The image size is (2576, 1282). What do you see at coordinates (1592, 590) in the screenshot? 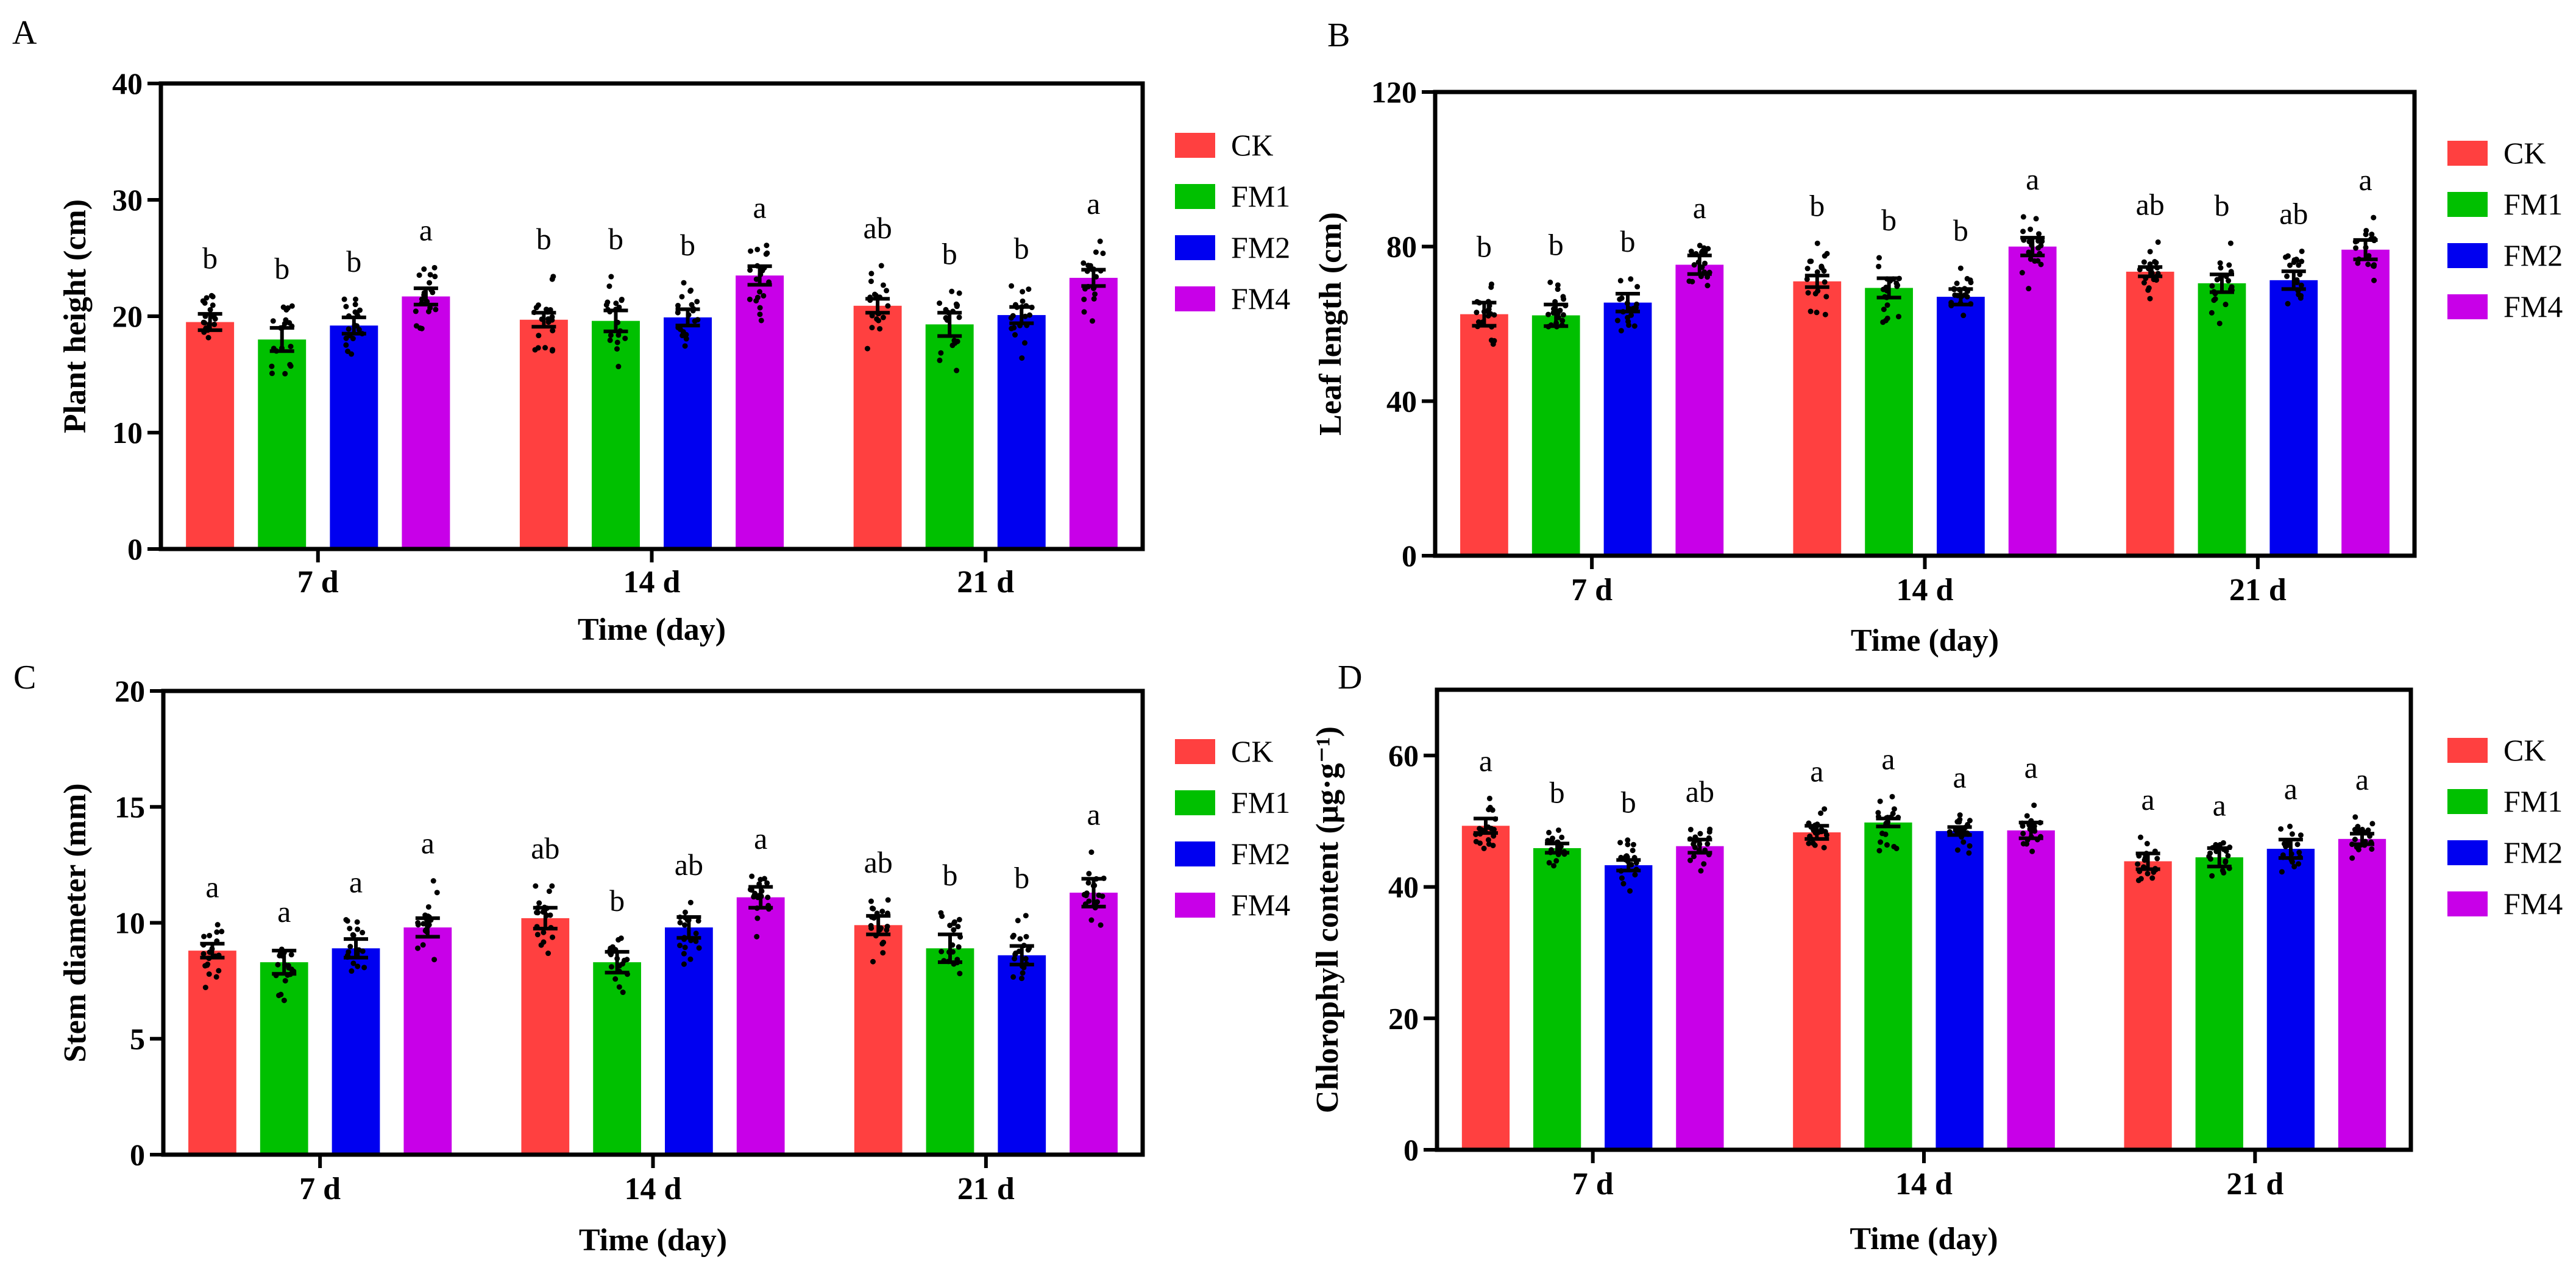
I see `x-tick-label: 7 d` at bounding box center [1592, 590].